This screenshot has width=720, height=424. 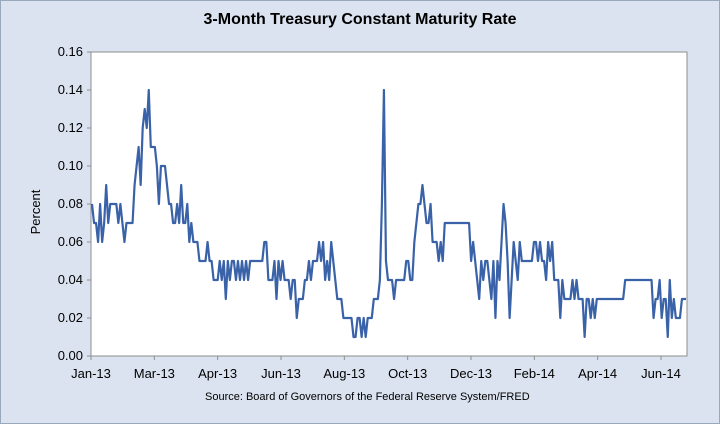 What do you see at coordinates (70, 203) in the screenshot?
I see `y-tick-label: 0.08` at bounding box center [70, 203].